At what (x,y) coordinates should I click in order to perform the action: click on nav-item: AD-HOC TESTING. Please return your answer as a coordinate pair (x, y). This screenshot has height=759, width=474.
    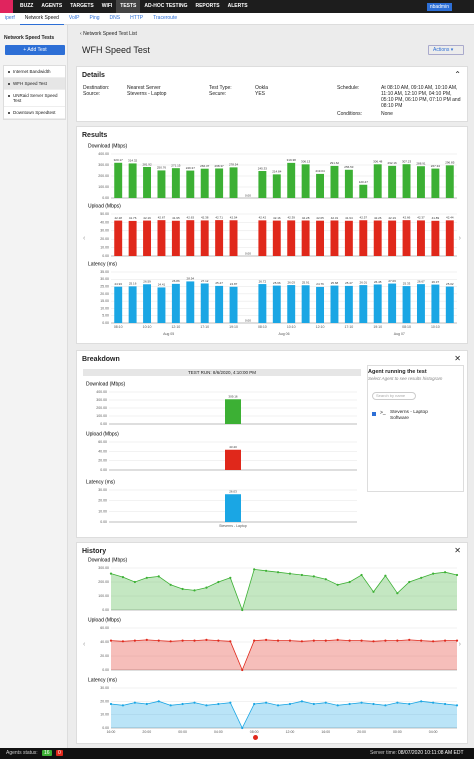
    Looking at the image, I should click on (166, 6).